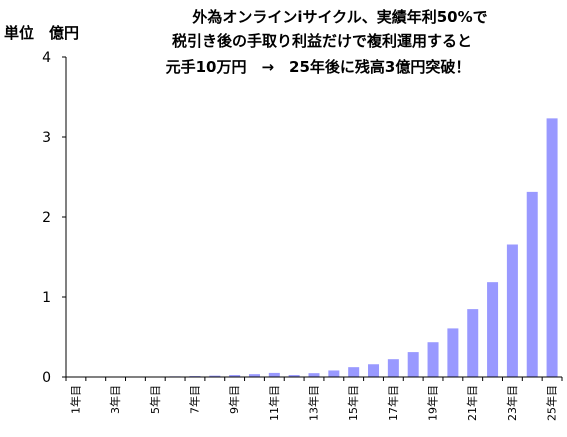 The image size is (567, 437). I want to click on x-tick-label: 7年目, so click(194, 399).